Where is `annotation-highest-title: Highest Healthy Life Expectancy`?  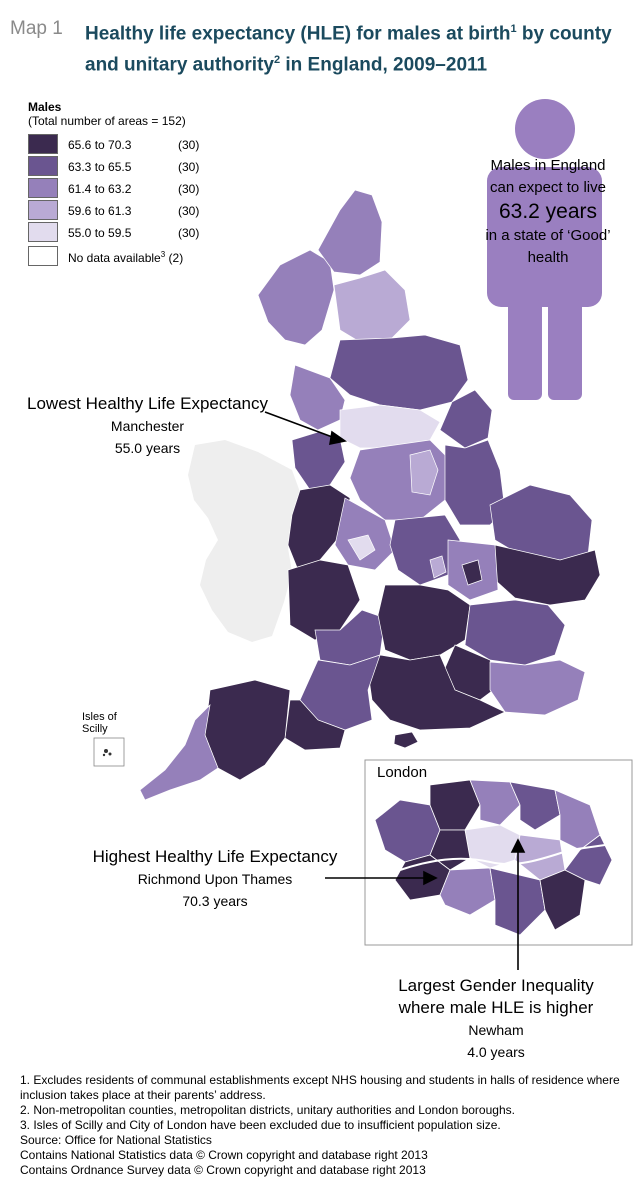
annotation-highest-title: Highest Healthy Life Expectancy is located at coordinates (215, 856).